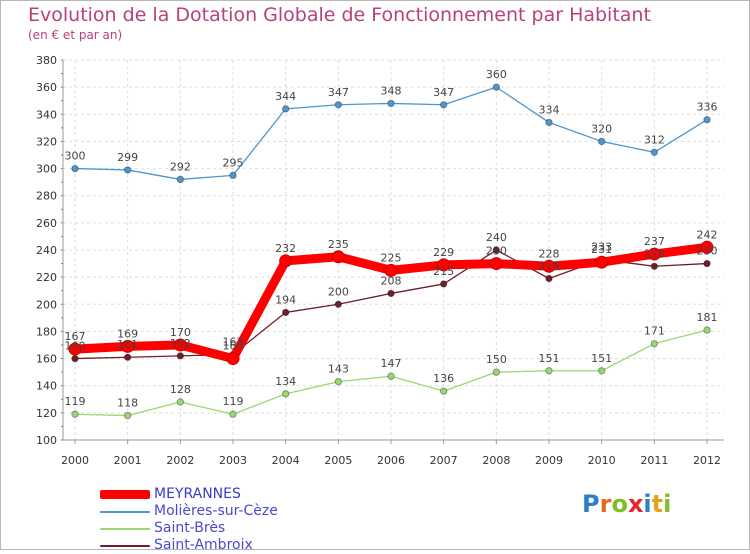 The image size is (750, 554). I want to click on data-point-saint-ambroix-2012, so click(707, 263).